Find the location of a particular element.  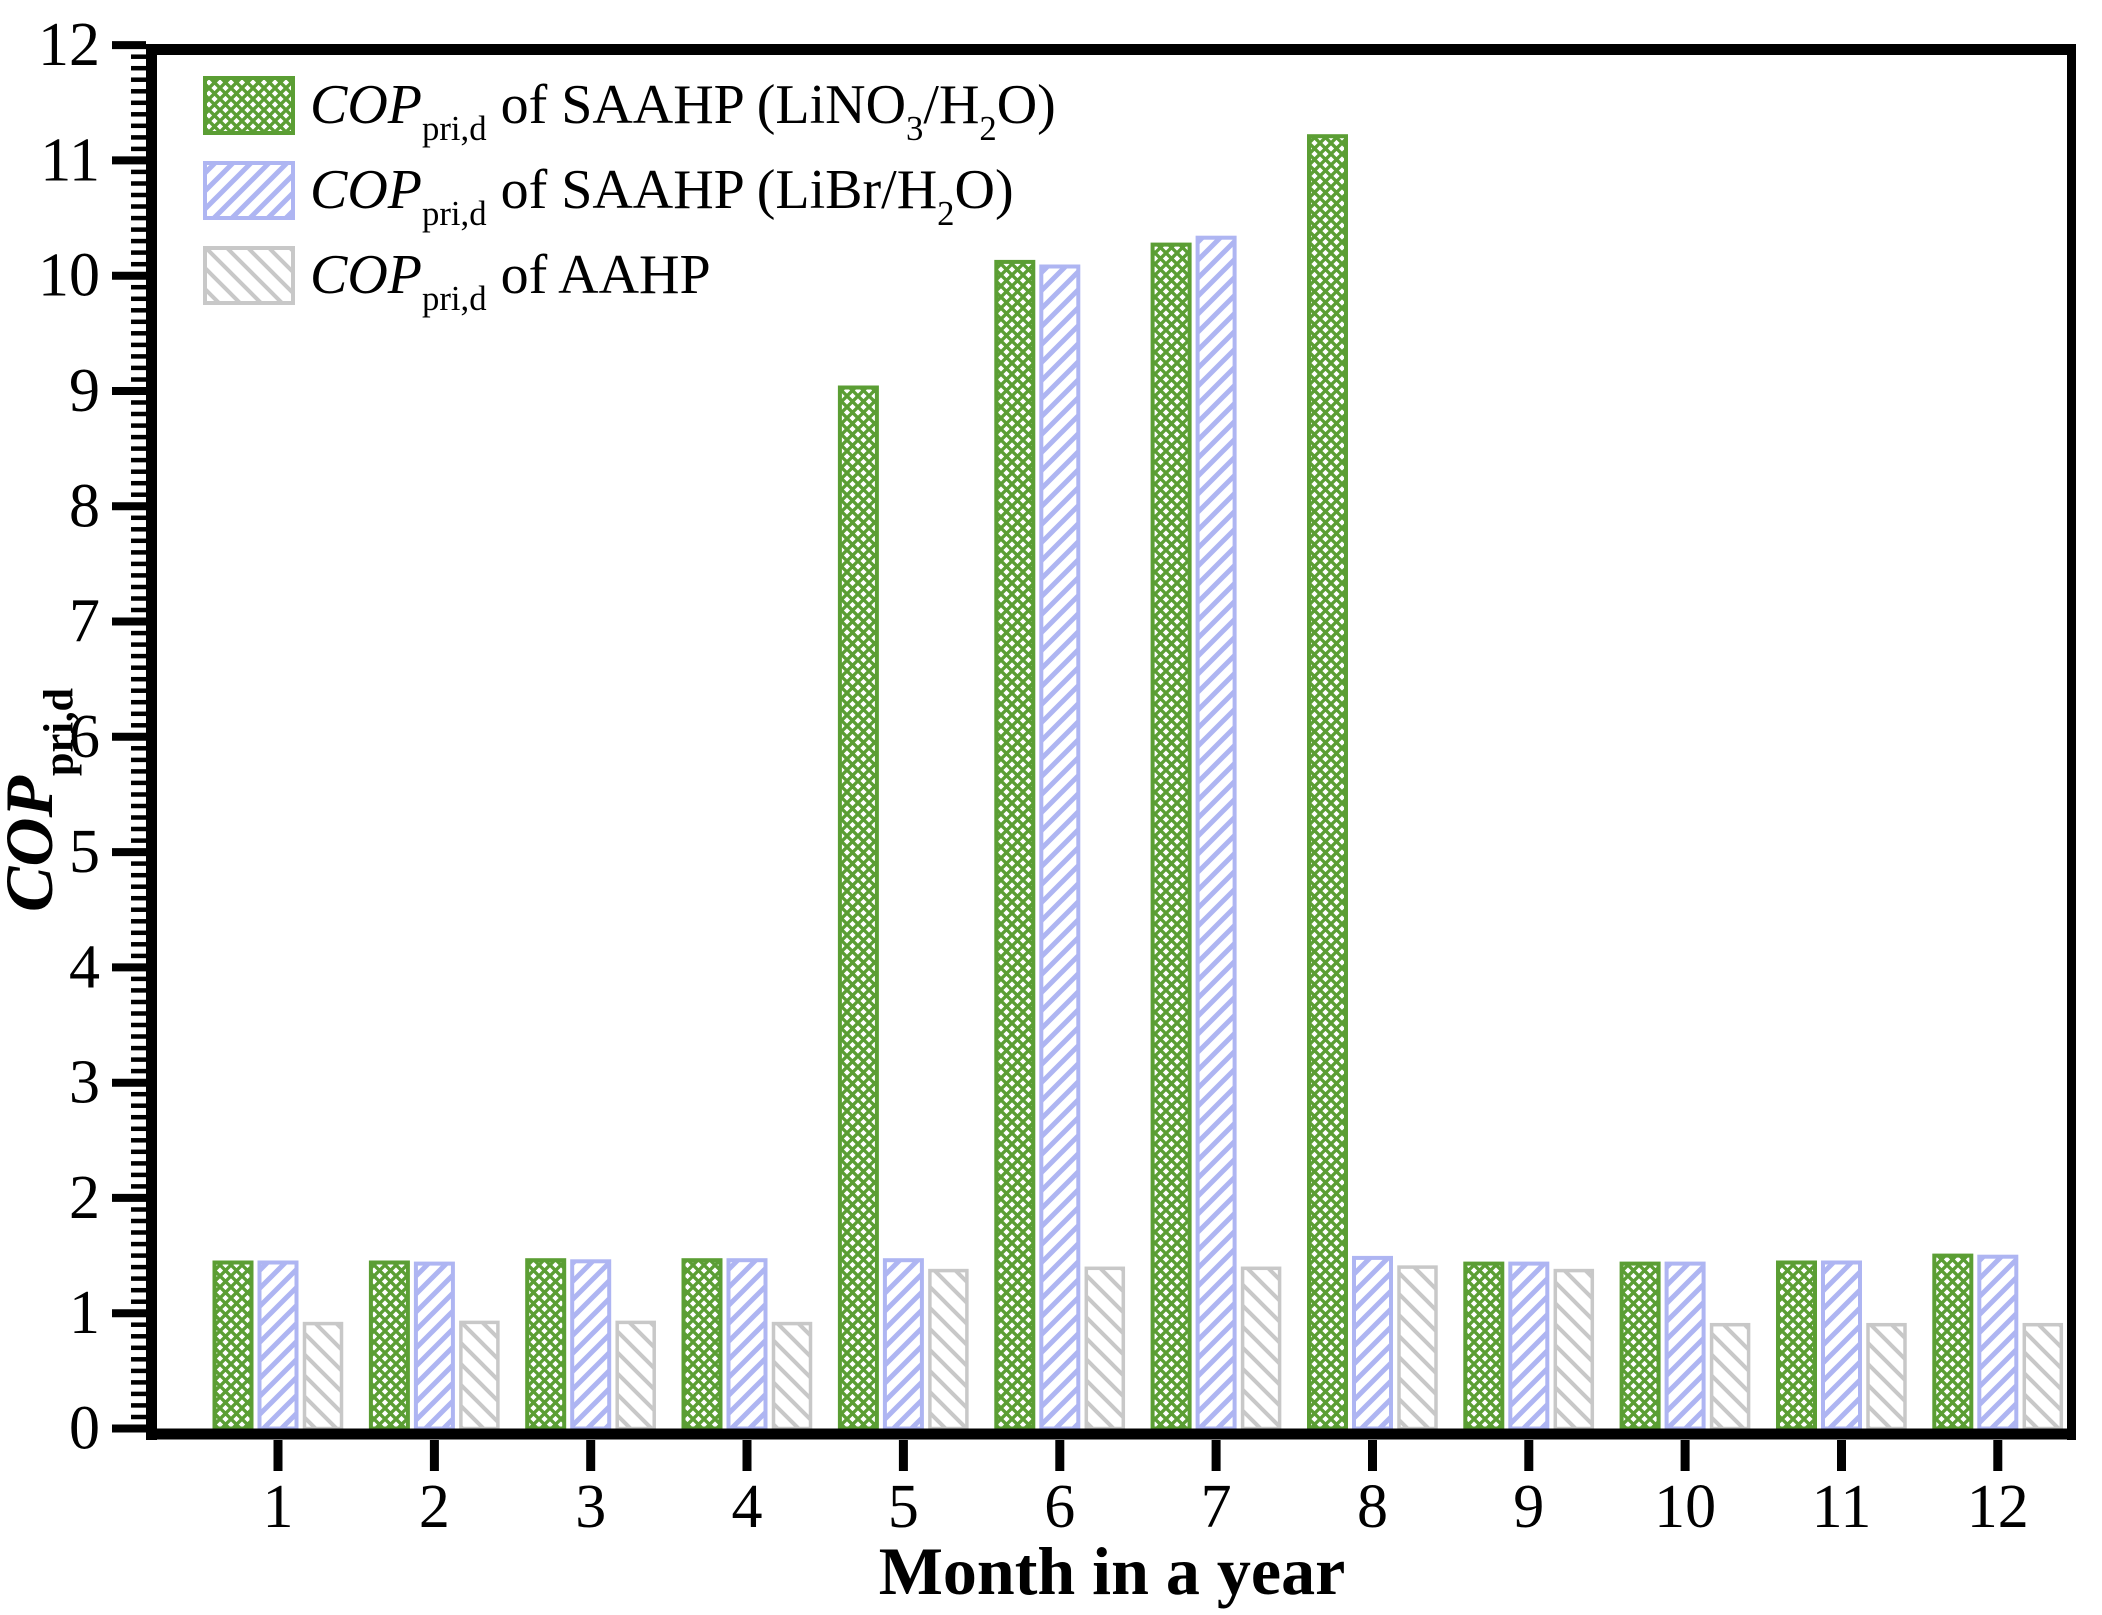

text-segment: of SAAHP (LiNO is located at coordinates (696, 105).